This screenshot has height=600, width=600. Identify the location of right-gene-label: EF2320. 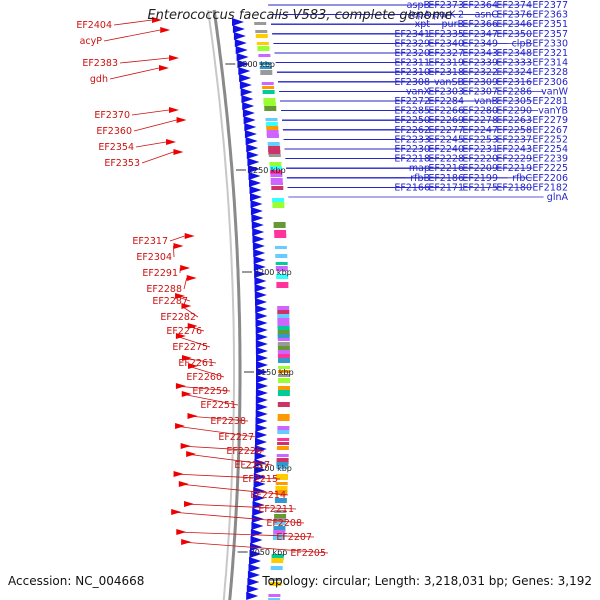
(412, 53).